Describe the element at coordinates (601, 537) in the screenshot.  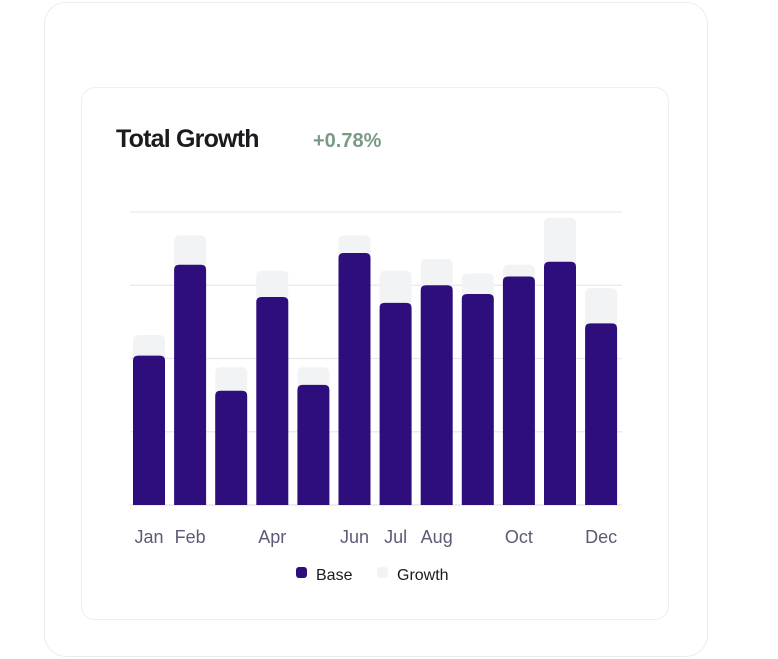
I see `x-tick-label: Dec` at that location.